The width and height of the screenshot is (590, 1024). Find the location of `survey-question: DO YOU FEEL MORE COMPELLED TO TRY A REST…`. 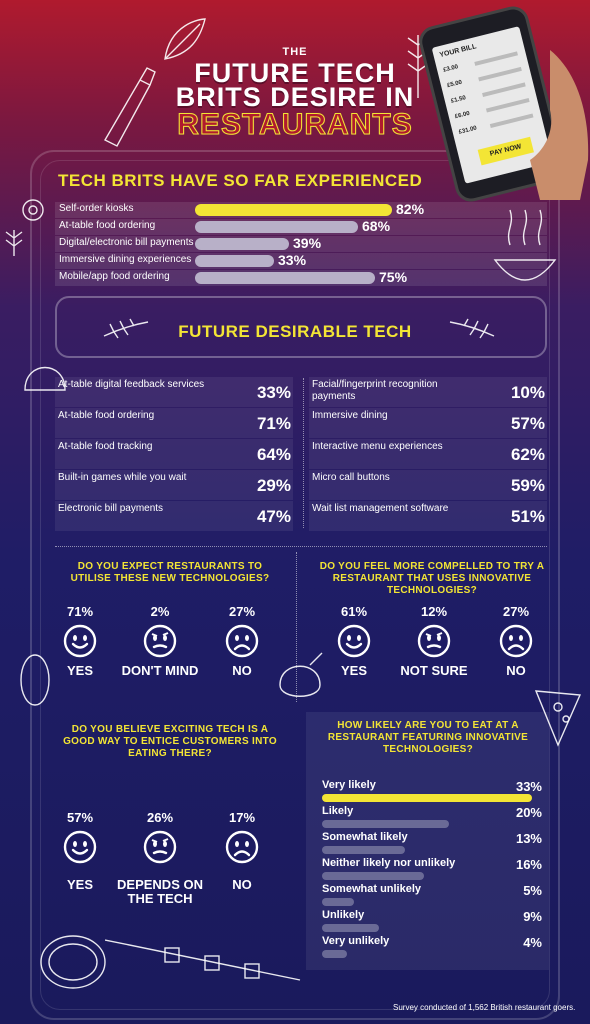

survey-question: DO YOU FEEL MORE COMPELLED TO TRY A REST… is located at coordinates (432, 578).